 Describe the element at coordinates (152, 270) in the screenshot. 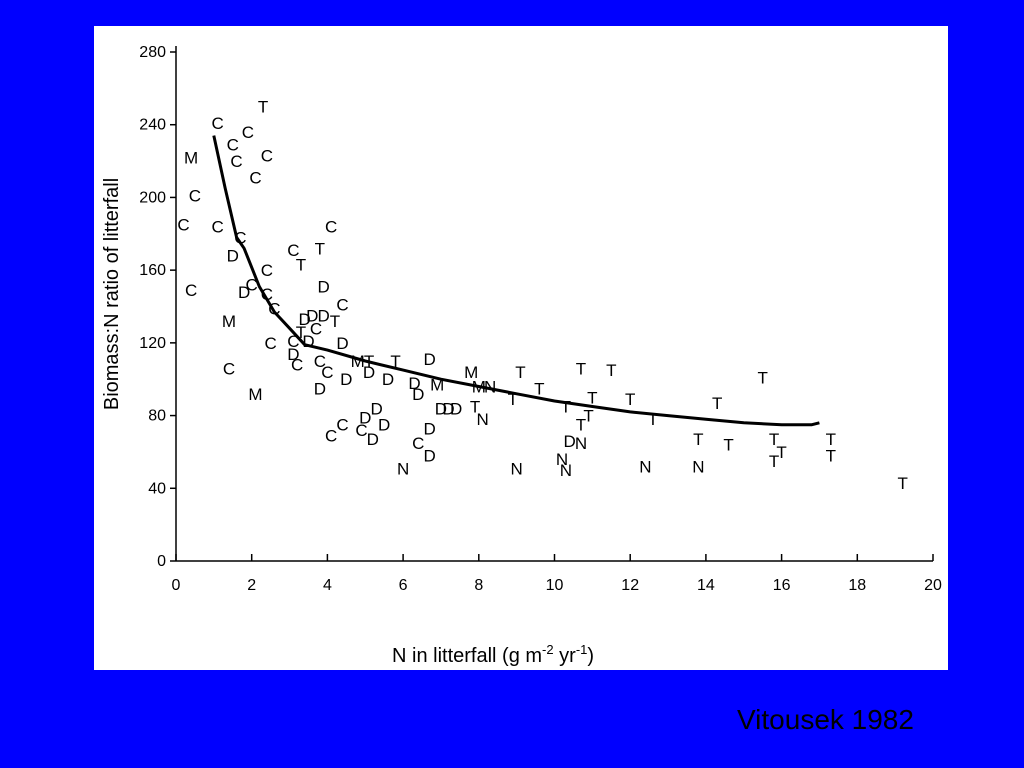

I see `y-tick-label: 160` at that location.